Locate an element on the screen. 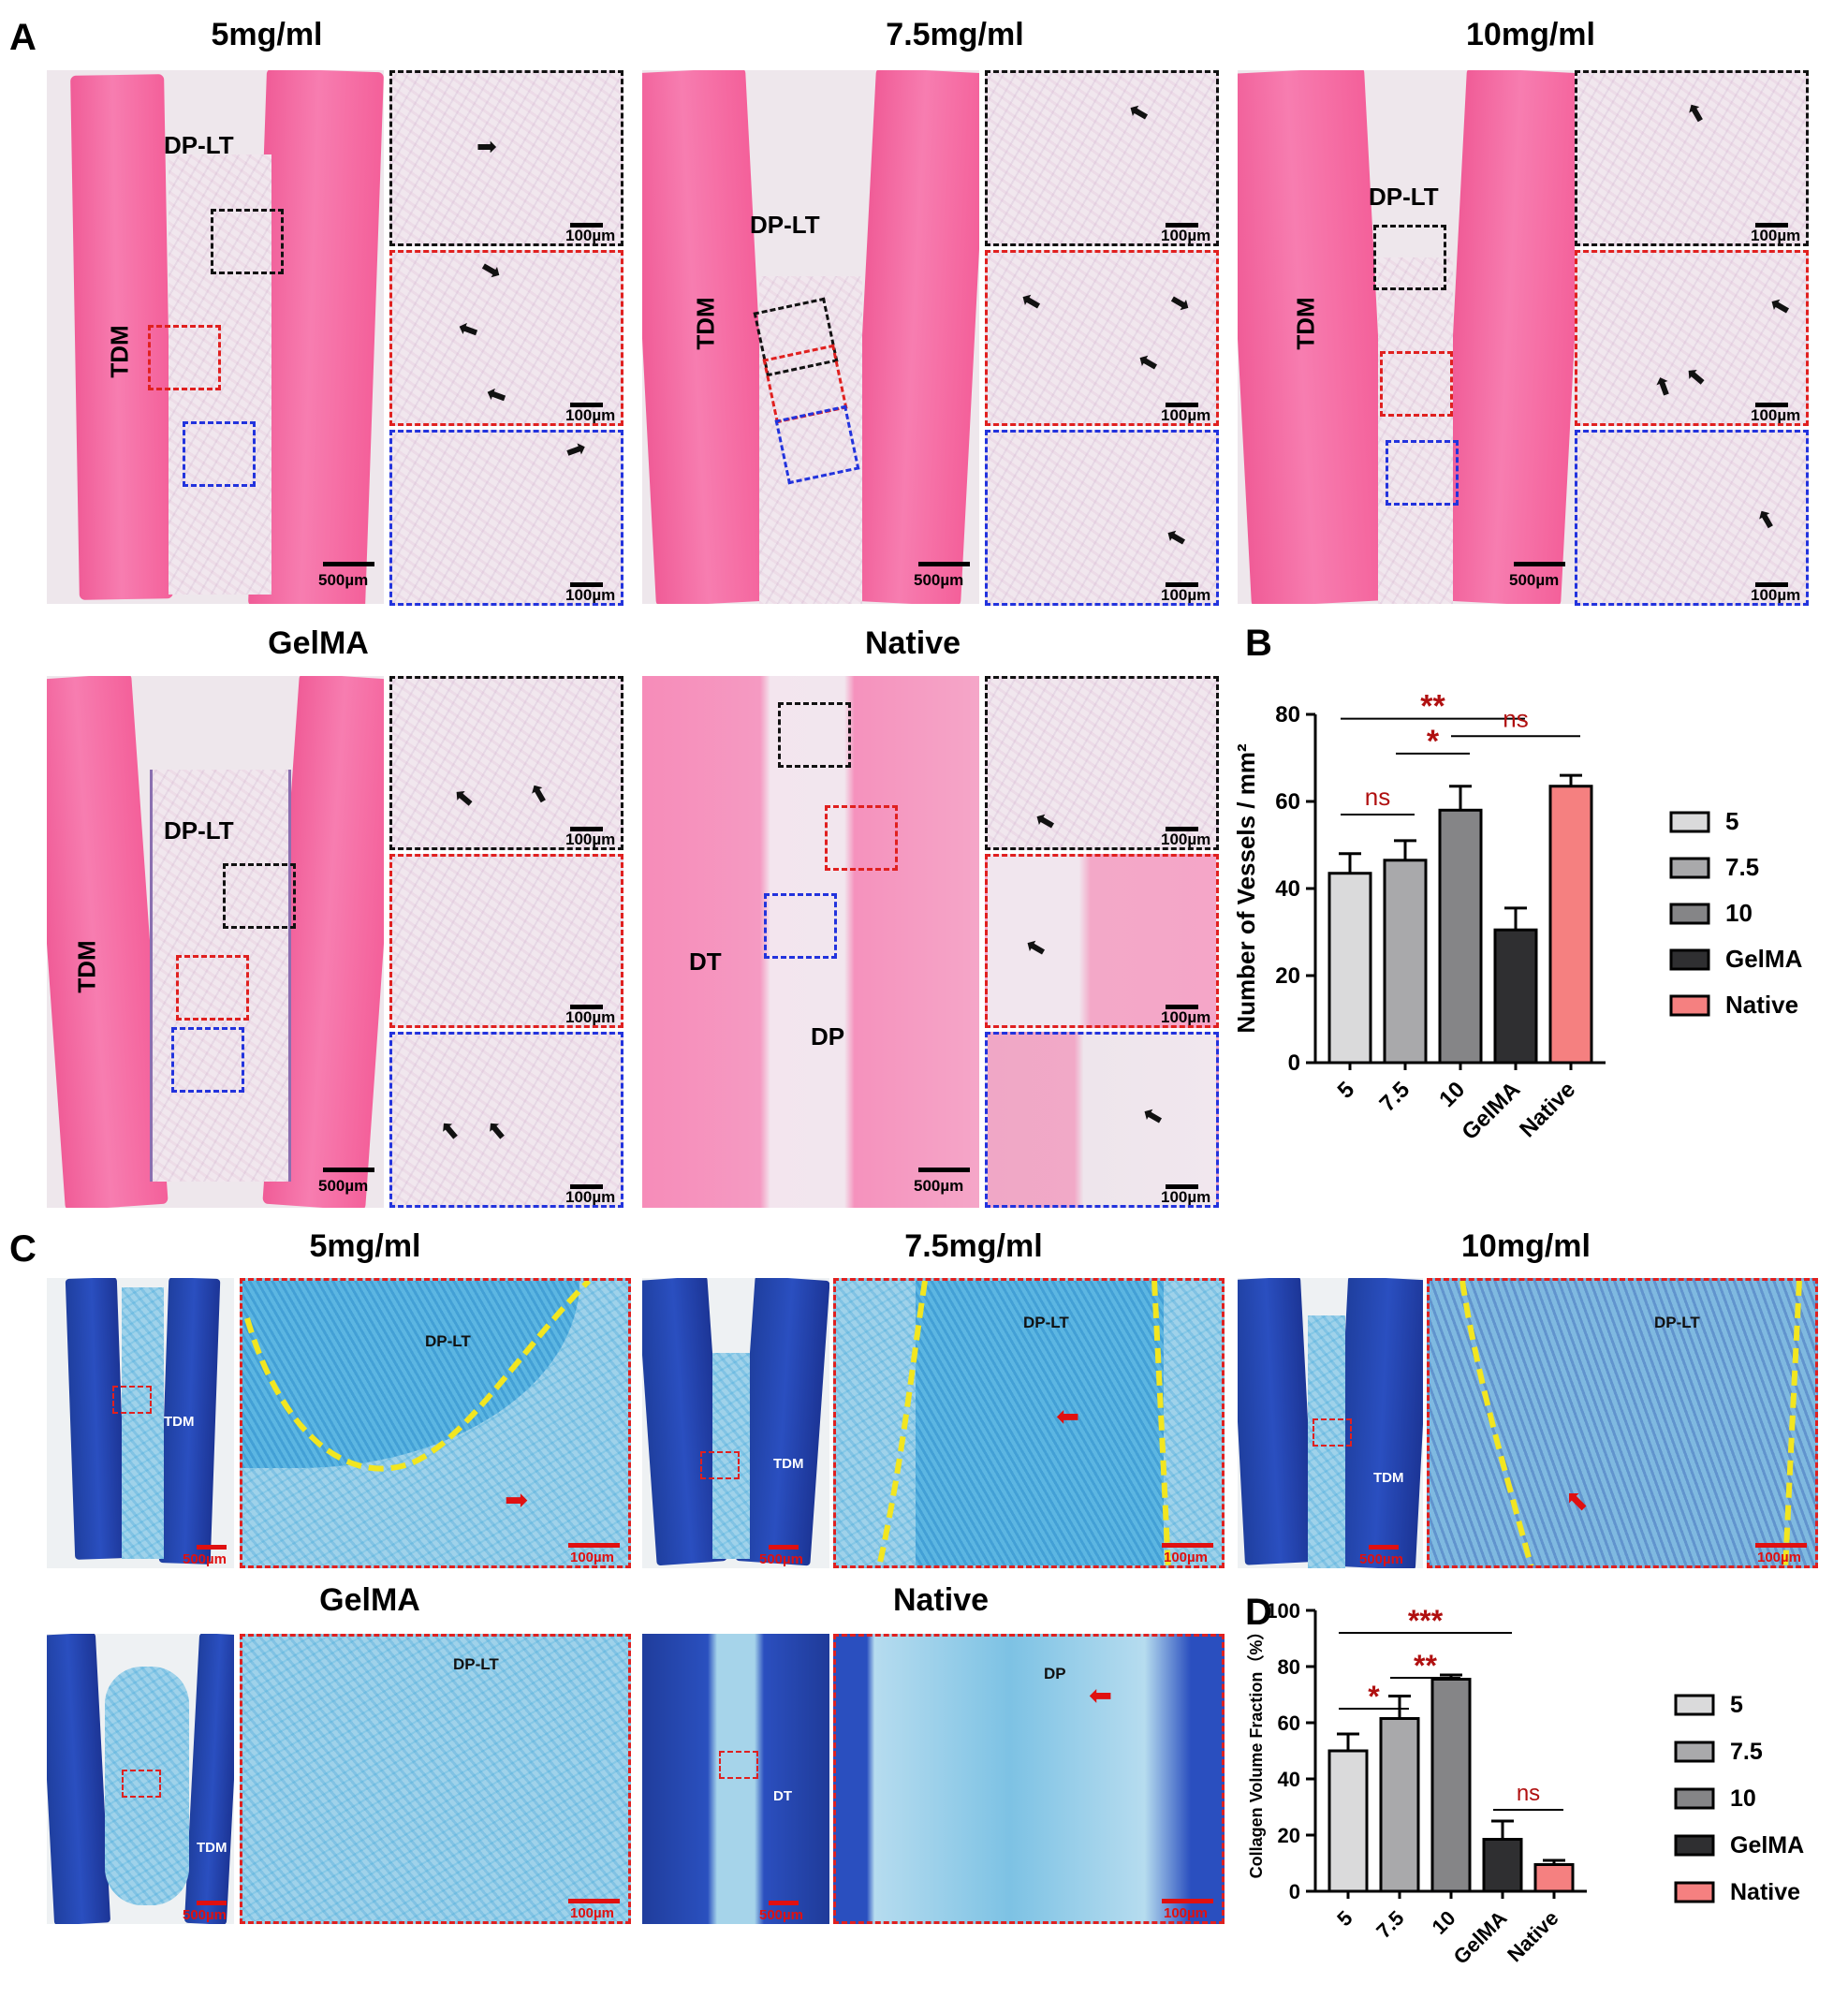 The height and width of the screenshot is (1998, 1848). legend-swatch-GelMA is located at coordinates (1694, 1846).